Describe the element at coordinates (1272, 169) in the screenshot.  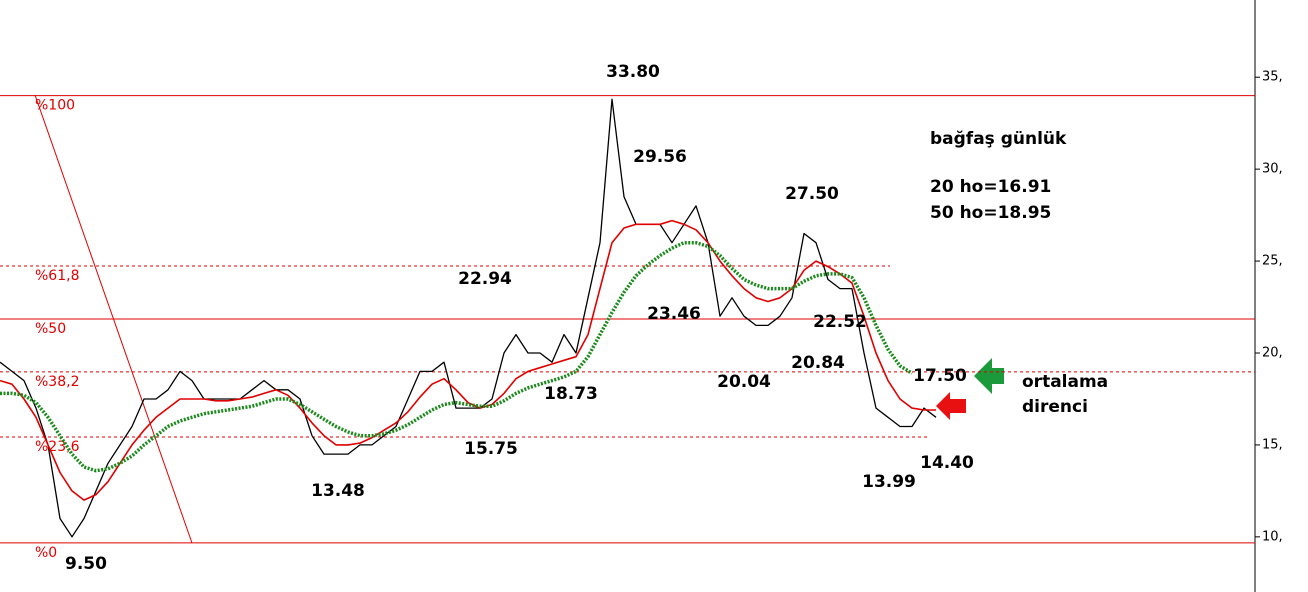
I see `y-tick-label: 30,` at that location.